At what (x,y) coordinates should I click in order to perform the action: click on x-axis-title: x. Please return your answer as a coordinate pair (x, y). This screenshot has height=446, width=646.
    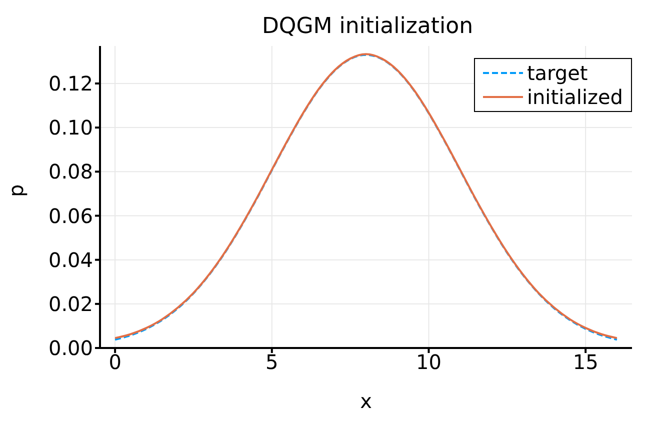
    Looking at the image, I should click on (366, 401).